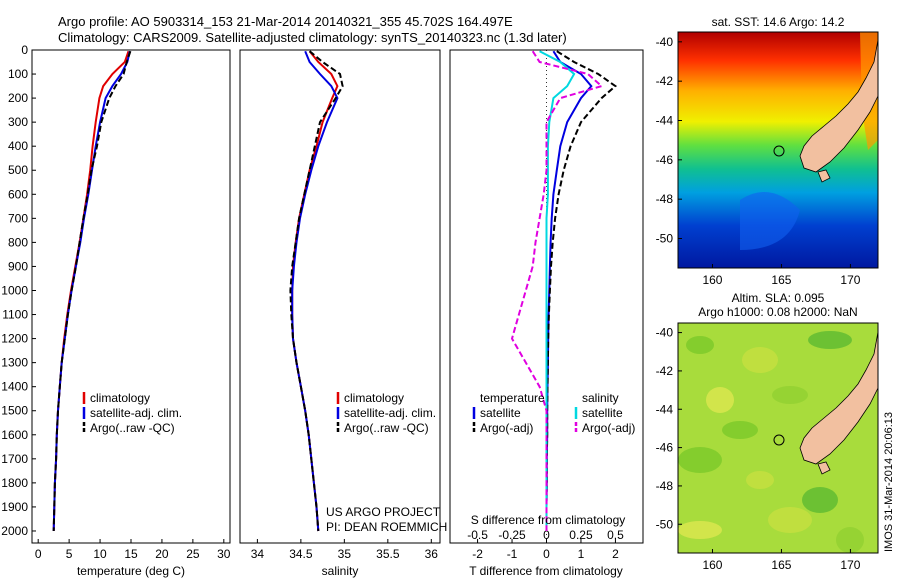 Image resolution: width=900 pixels, height=580 pixels. I want to click on lon-tick-label: 165, so click(781, 565).